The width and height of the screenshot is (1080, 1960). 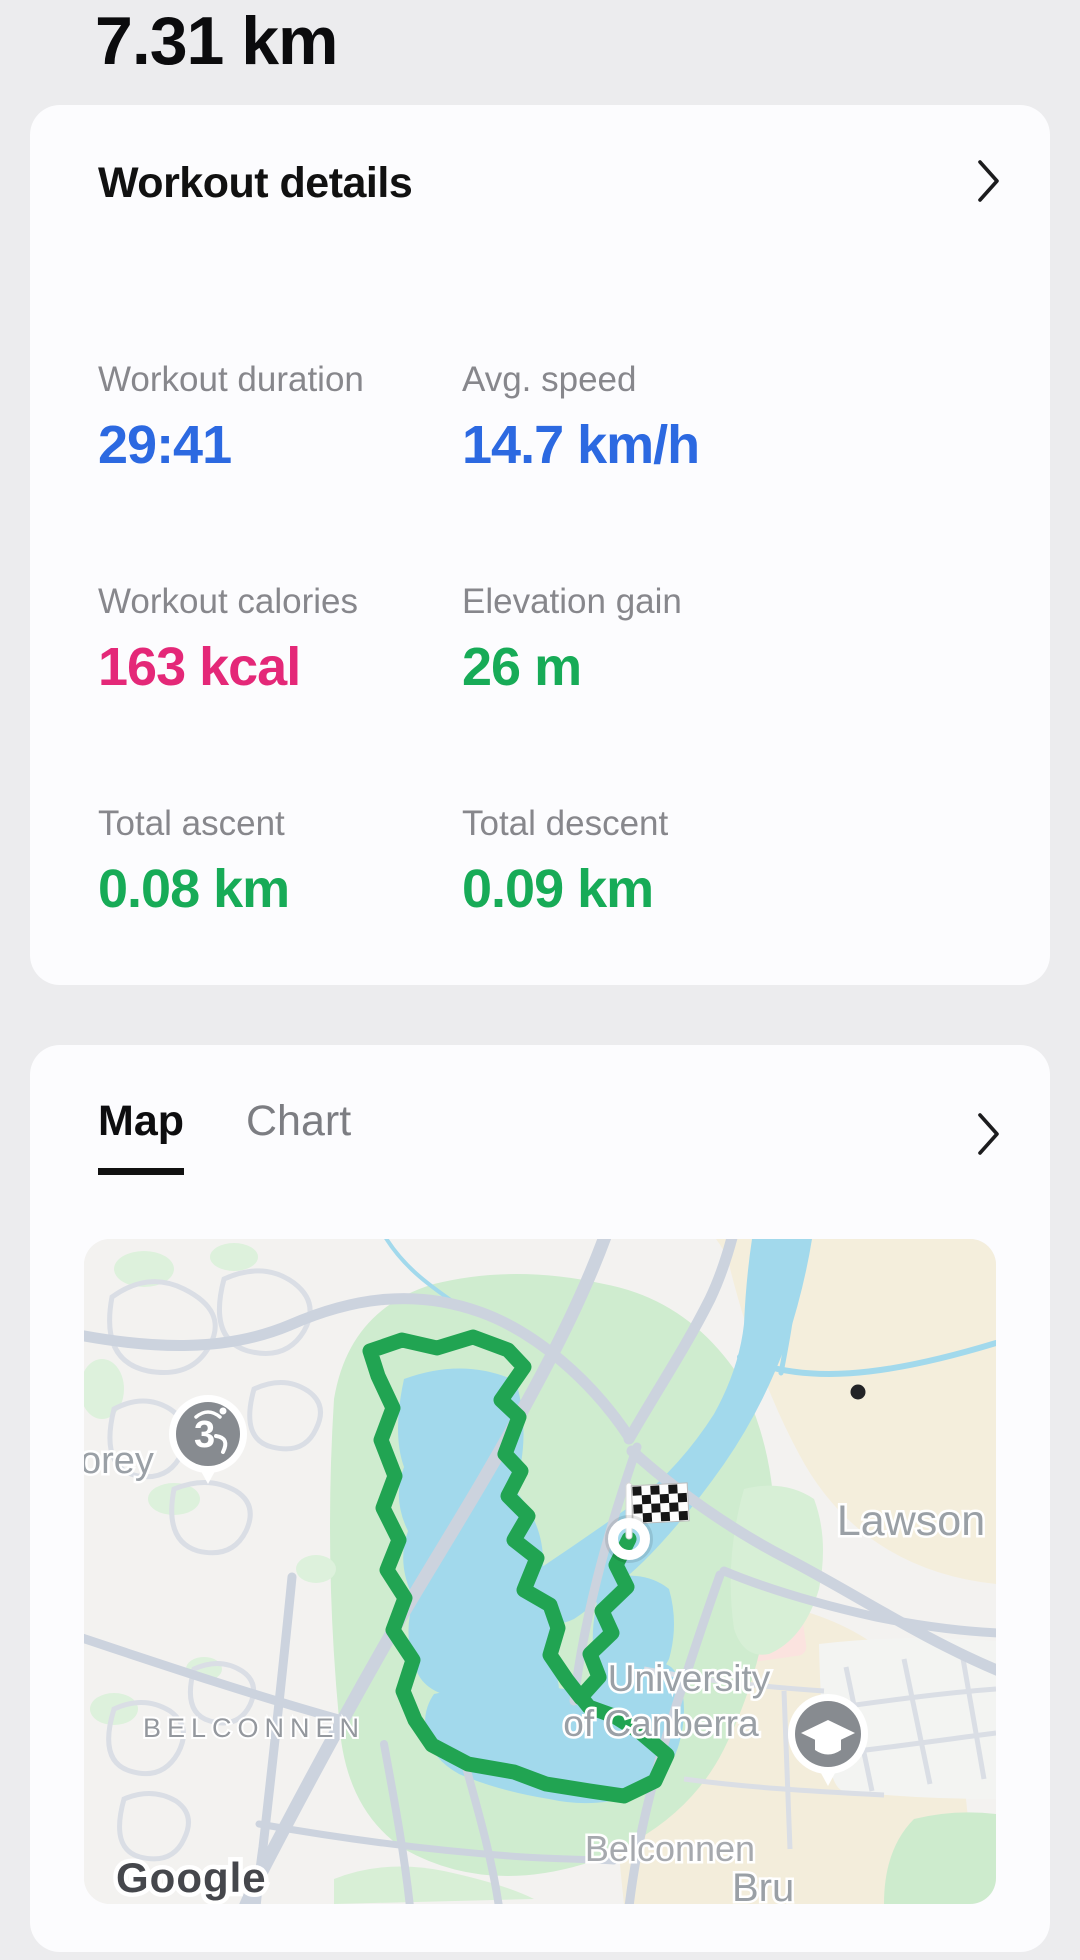 I want to click on stat-avg-speed: Avg. speed 14.7 km/h, so click(x=756, y=418).